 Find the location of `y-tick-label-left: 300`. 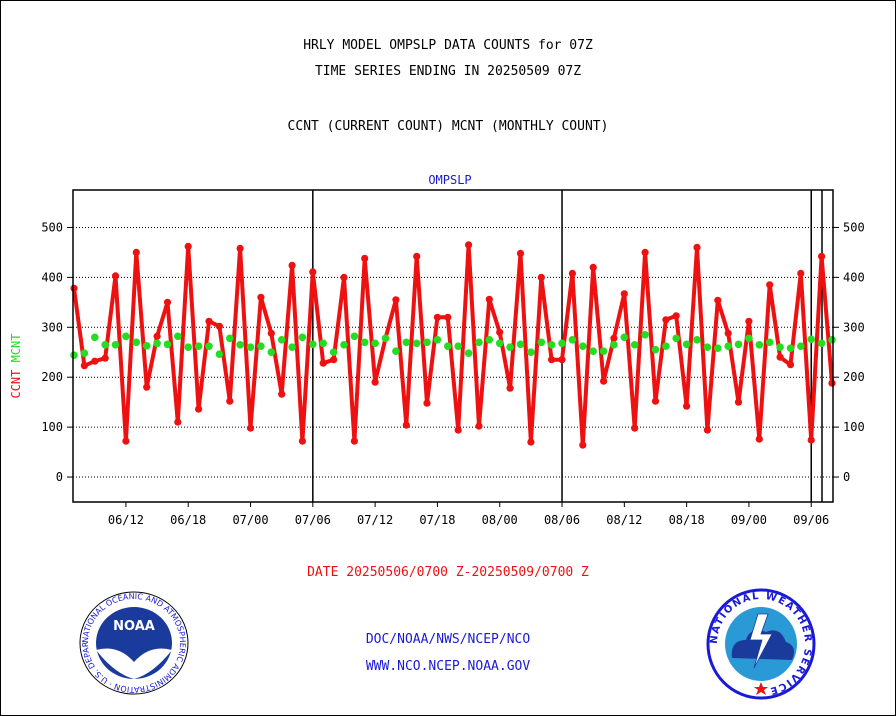

y-tick-label-left: 300 is located at coordinates (52, 327).